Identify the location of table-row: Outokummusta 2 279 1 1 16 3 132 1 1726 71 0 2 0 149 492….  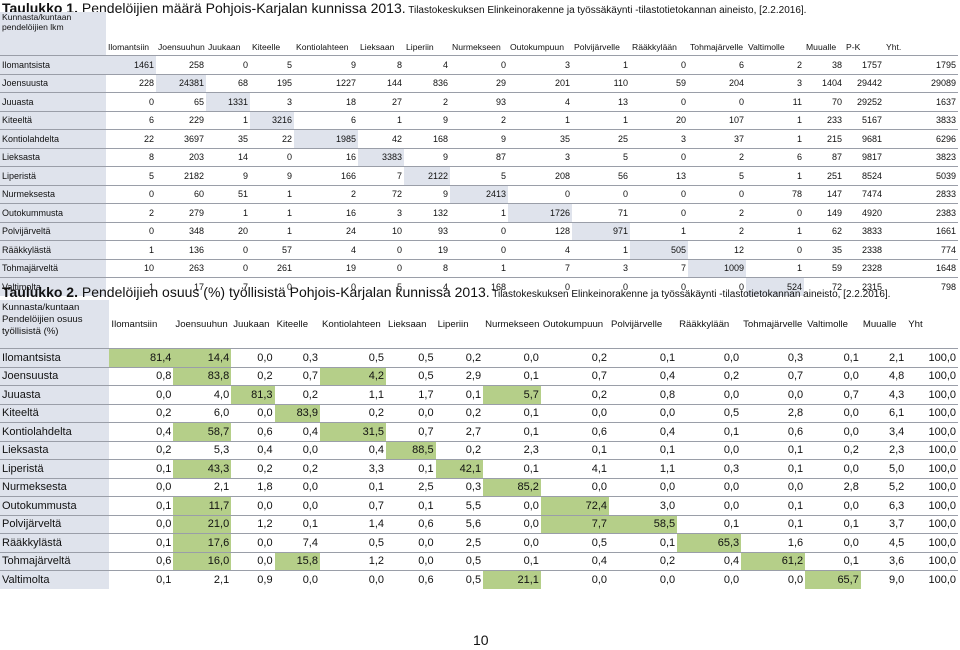
(479, 212).